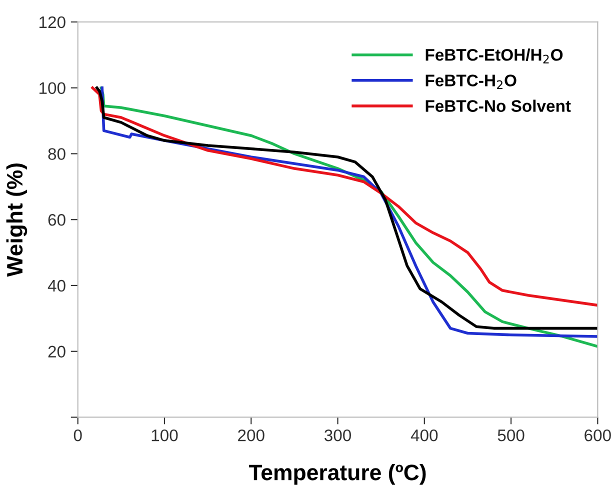 The image size is (613, 488). Describe the element at coordinates (511, 435) in the screenshot. I see `x-tick-label: 500` at that location.